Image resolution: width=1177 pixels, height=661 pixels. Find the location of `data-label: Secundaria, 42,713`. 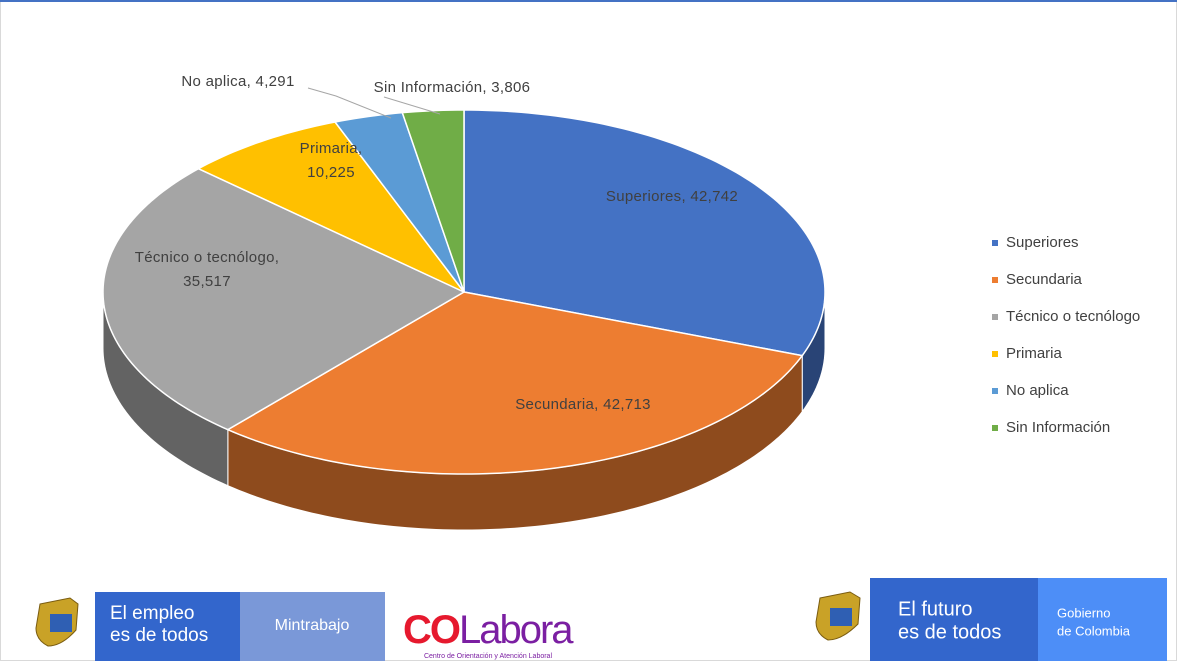

data-label: Secundaria, 42,713 is located at coordinates (583, 404).